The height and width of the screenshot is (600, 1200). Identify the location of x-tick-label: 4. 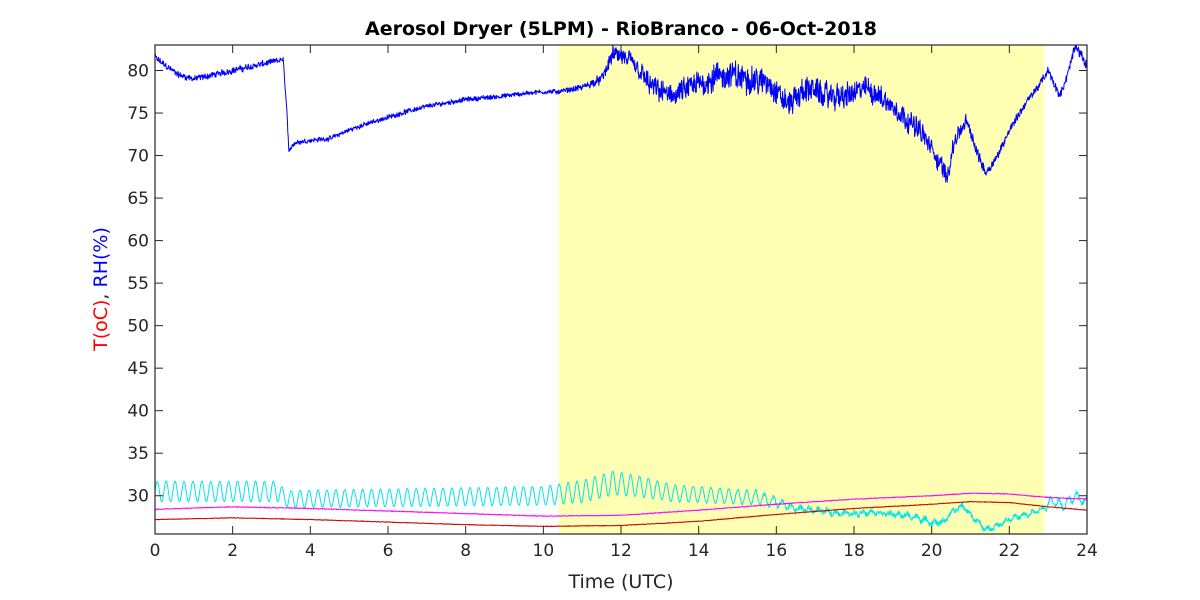
(310, 551).